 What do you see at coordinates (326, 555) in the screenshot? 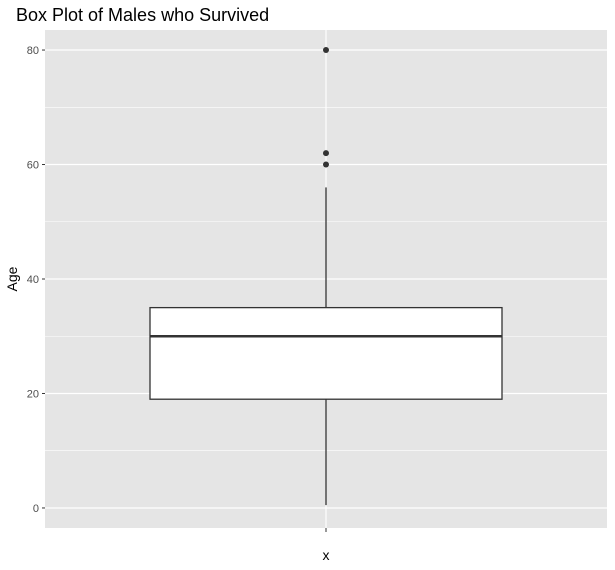
I see `x-axis-label: x` at bounding box center [326, 555].